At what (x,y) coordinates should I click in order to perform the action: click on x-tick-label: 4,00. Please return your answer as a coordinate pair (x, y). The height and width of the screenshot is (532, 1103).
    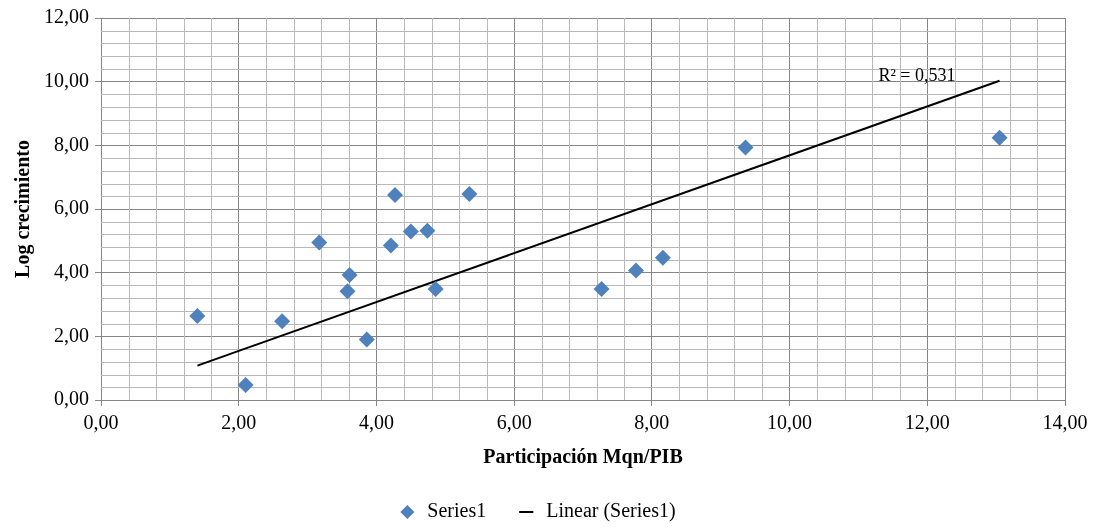
    Looking at the image, I should click on (376, 422).